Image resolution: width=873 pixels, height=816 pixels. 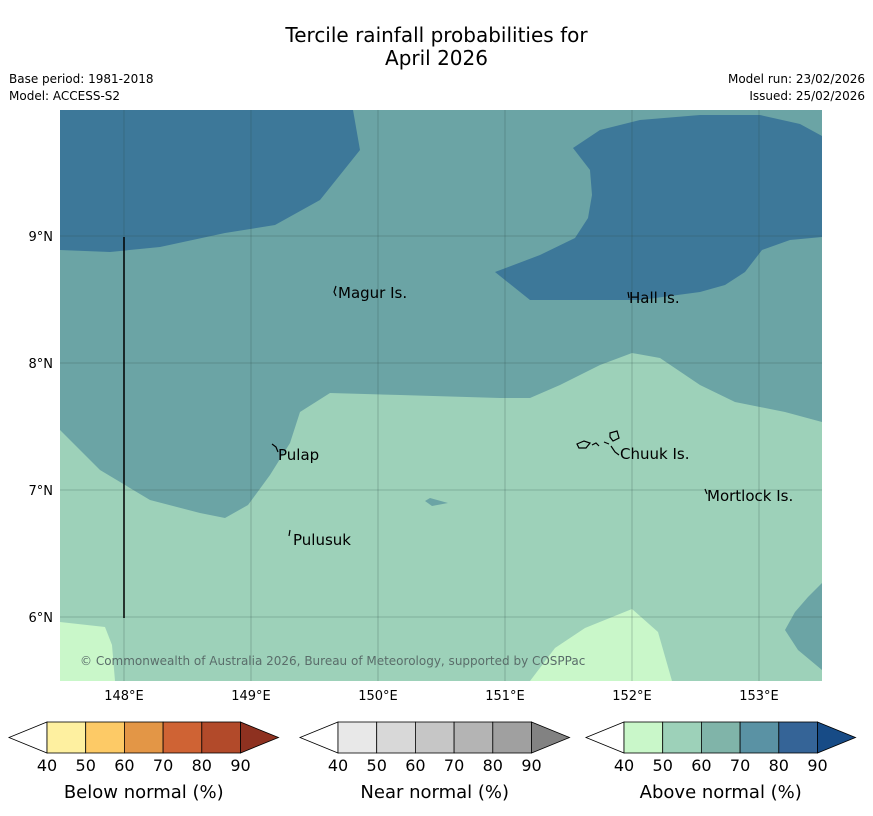 What do you see at coordinates (86, 765) in the screenshot?
I see `colorbar-below-tick-50: 50` at bounding box center [86, 765].